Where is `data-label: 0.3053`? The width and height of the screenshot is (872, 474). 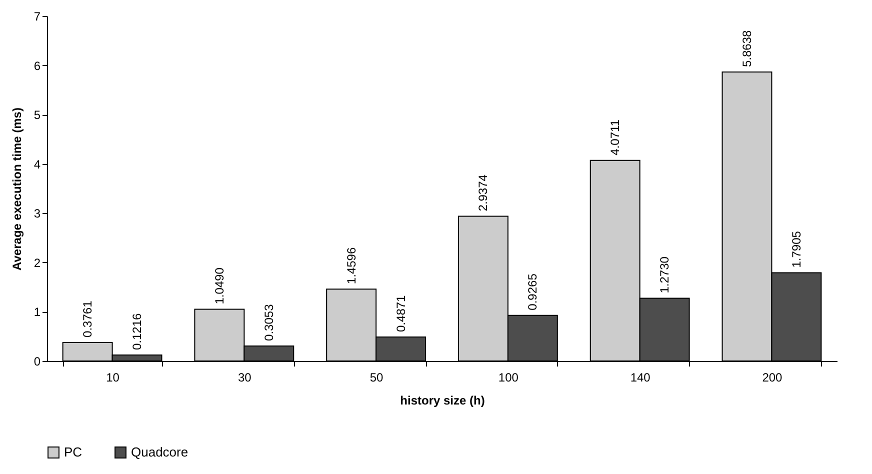
data-label: 0.3053 is located at coordinates (269, 322).